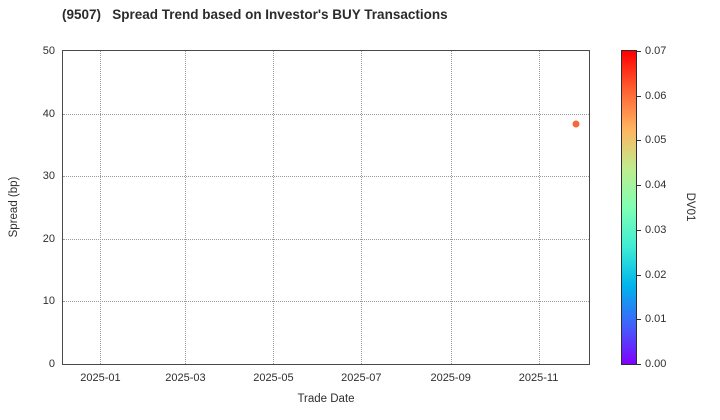 The image size is (720, 420). Describe the element at coordinates (656, 229) in the screenshot. I see `colorbar-tick-label: 0.03` at that location.